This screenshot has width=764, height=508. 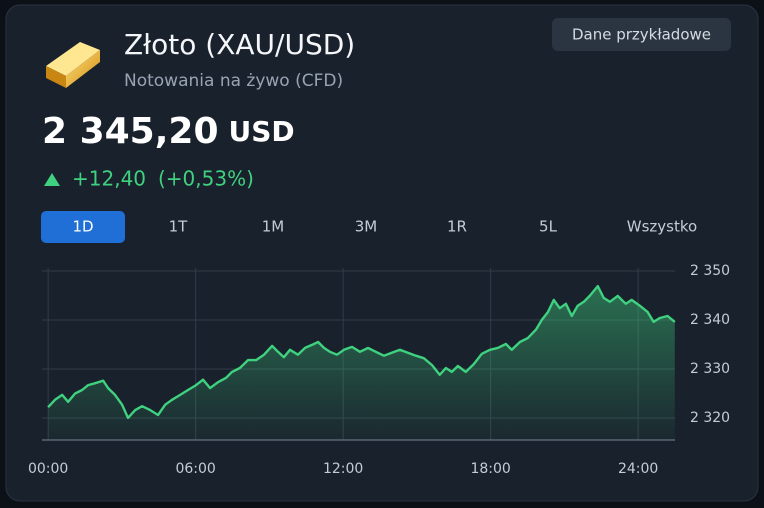 What do you see at coordinates (343, 469) in the screenshot?
I see `x-tick-label: 12:00` at bounding box center [343, 469].